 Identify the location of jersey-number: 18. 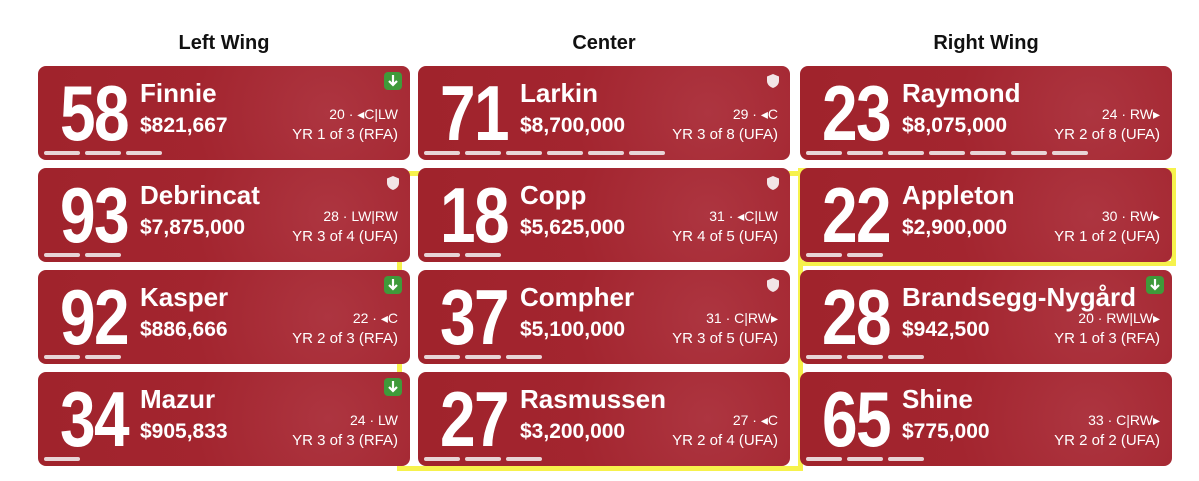
(475, 215).